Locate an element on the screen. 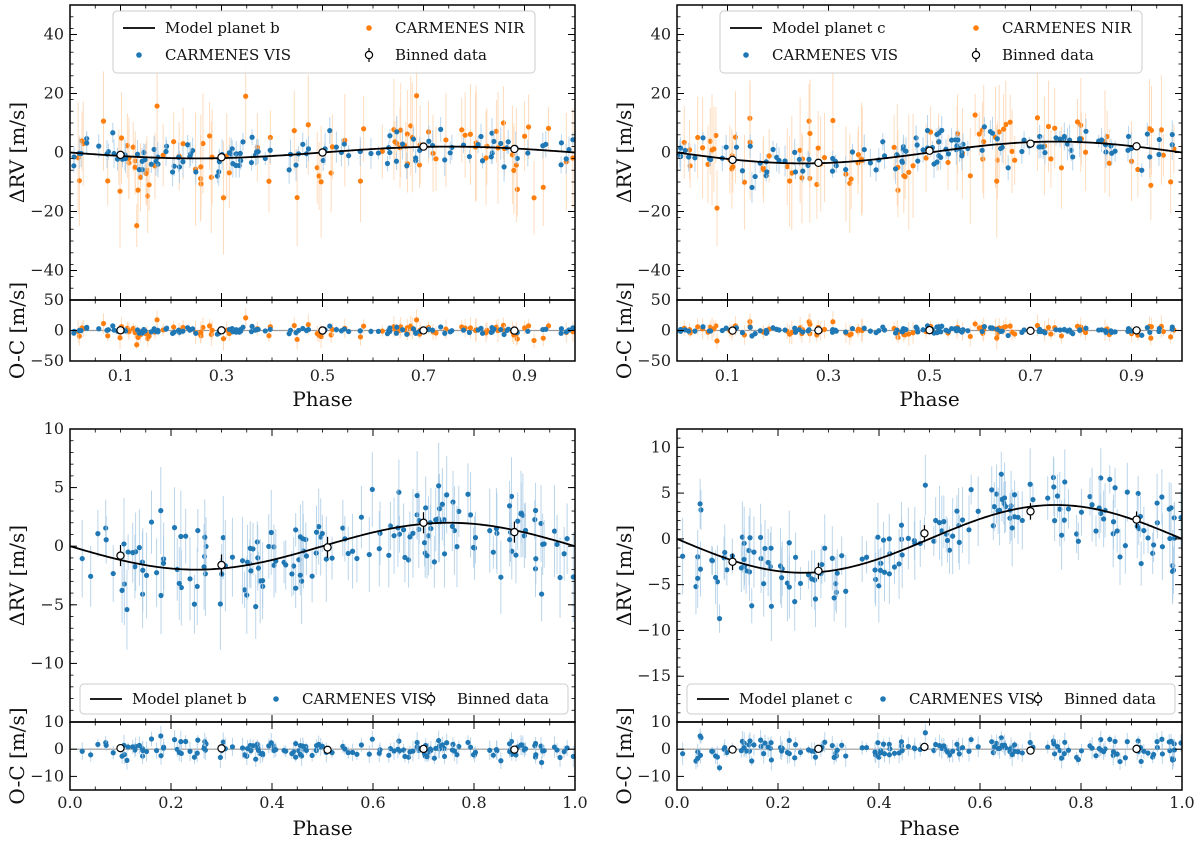 The height and width of the screenshot is (841, 1200). binned-point is located at coordinates (818, 163).